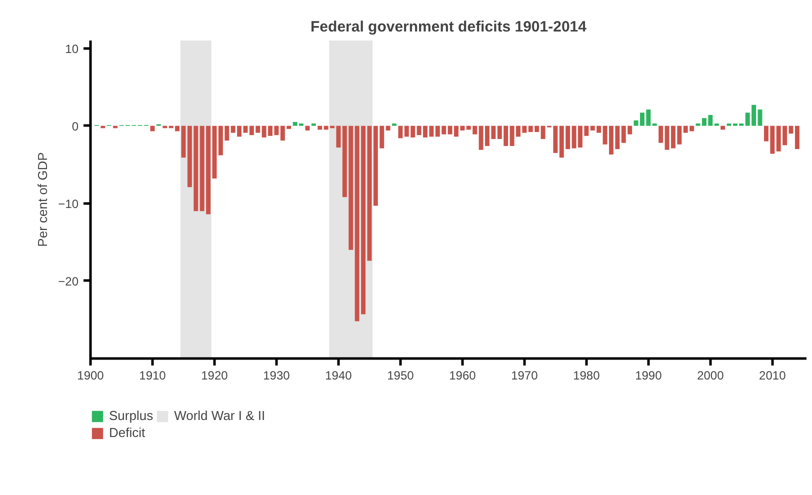 This screenshot has height=495, width=812. What do you see at coordinates (524, 375) in the screenshot?
I see `x-tick-label: 1970` at bounding box center [524, 375].